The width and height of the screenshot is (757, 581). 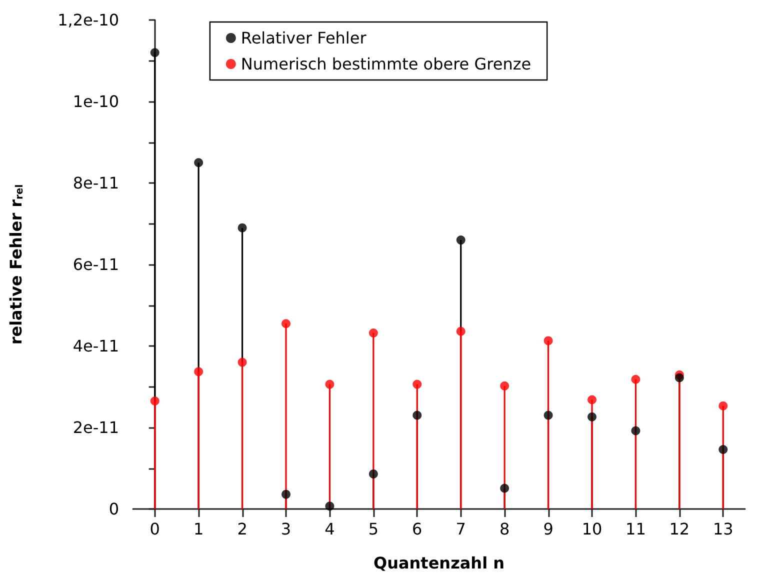 What do you see at coordinates (16, 264) in the screenshot?
I see `y-axis-title: relative Fehler rrel` at bounding box center [16, 264].